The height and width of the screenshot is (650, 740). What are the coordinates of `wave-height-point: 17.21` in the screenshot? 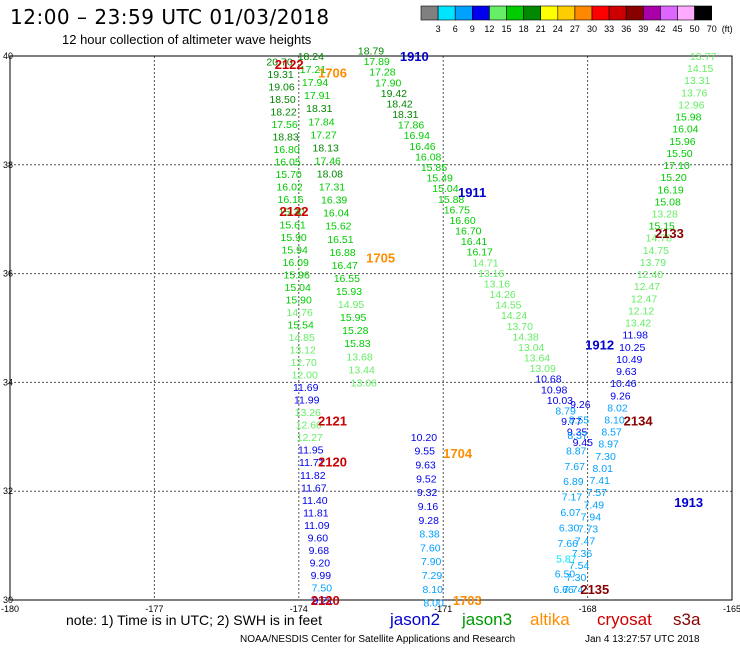 It's located at (313, 70).